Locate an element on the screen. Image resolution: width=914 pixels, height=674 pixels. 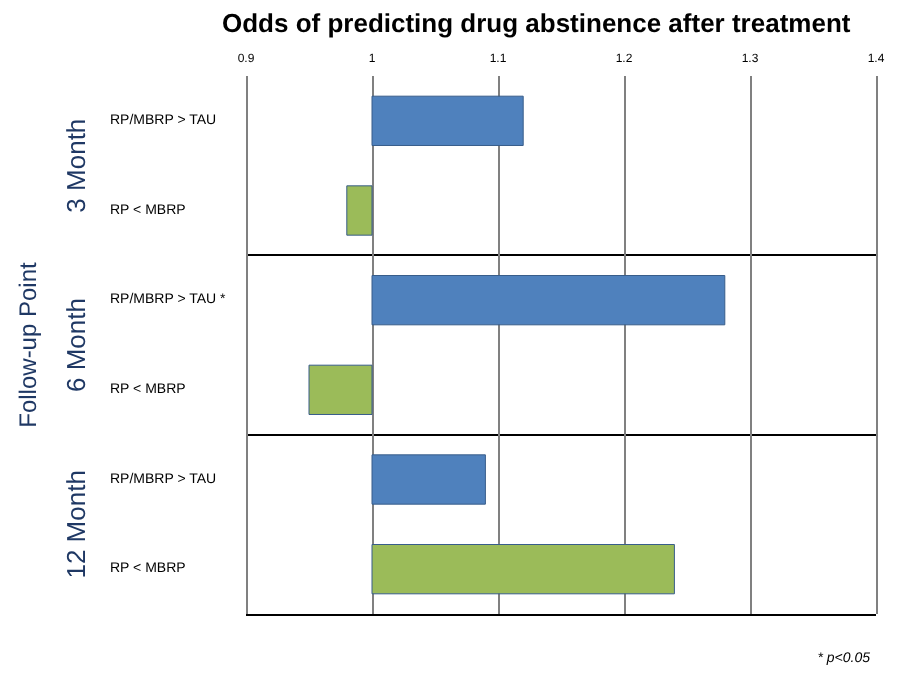
chart-title: Odds of predicting drug abstinence after treatment is located at coordinates (537, 23).